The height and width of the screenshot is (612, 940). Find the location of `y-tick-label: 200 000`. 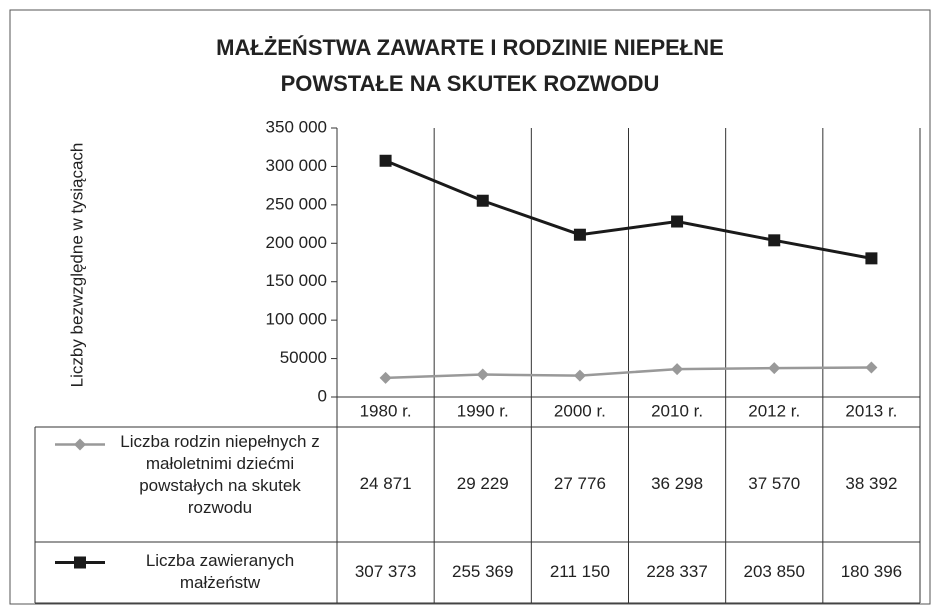

y-tick-label: 200 000 is located at coordinates (296, 242).